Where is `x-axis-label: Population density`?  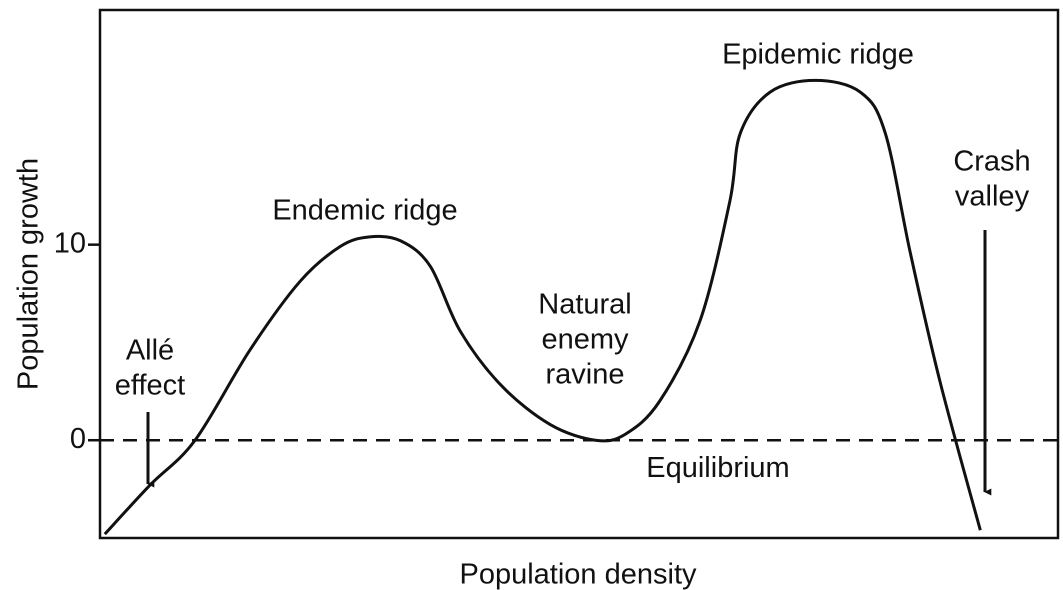 x-axis-label: Population density is located at coordinates (578, 574).